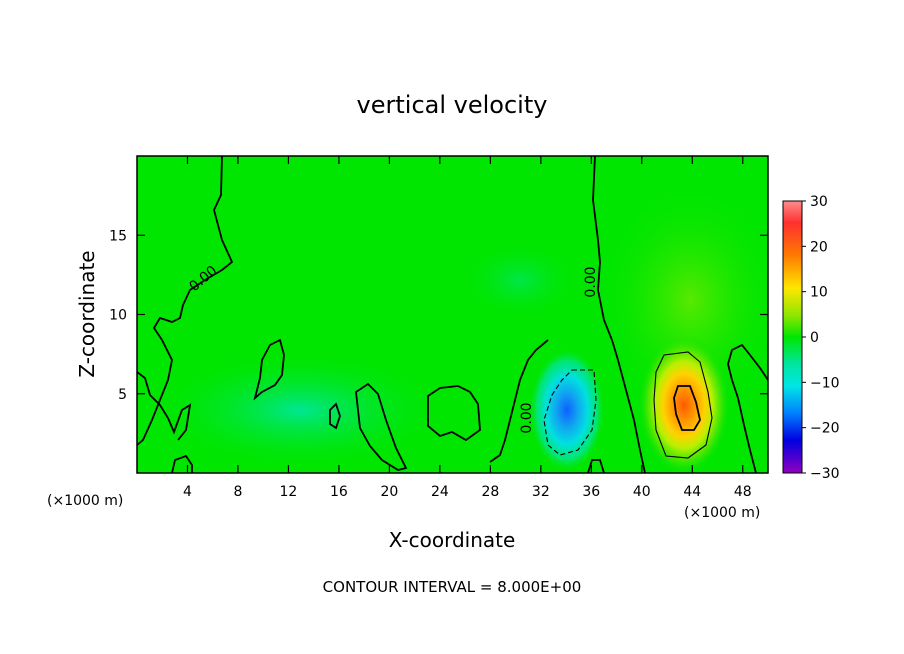  What do you see at coordinates (185, 301) in the screenshot?
I see `zero-contour-west` at bounding box center [185, 301].